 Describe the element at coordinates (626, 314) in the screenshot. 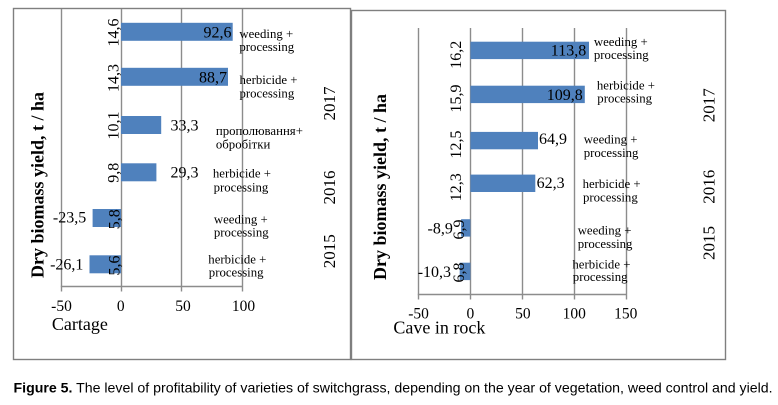

I see `svg-text: 150` at that location.